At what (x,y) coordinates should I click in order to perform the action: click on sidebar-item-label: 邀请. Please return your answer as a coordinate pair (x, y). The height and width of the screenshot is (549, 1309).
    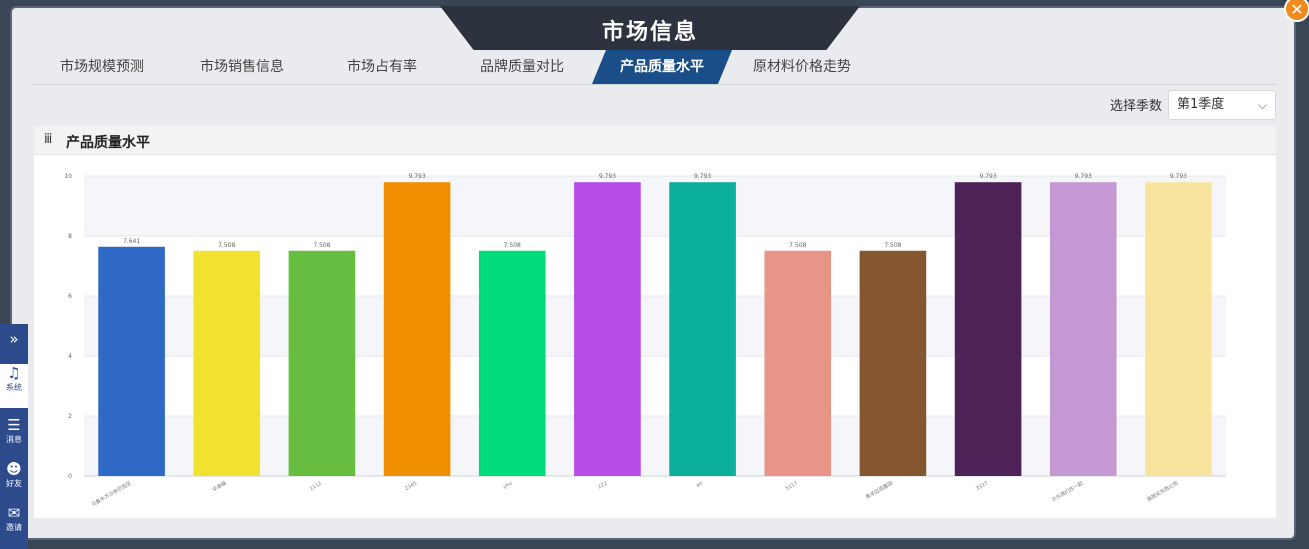
    Looking at the image, I should click on (14, 527).